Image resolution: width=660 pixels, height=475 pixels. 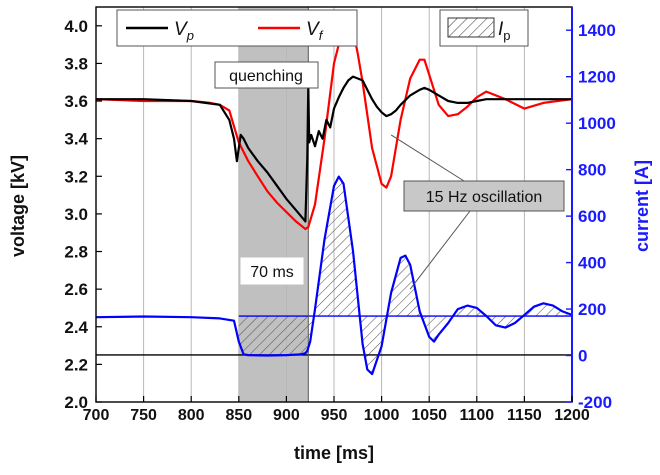 What do you see at coordinates (76, 252) in the screenshot?
I see `y-left-tick-label: 2.8` at bounding box center [76, 252].